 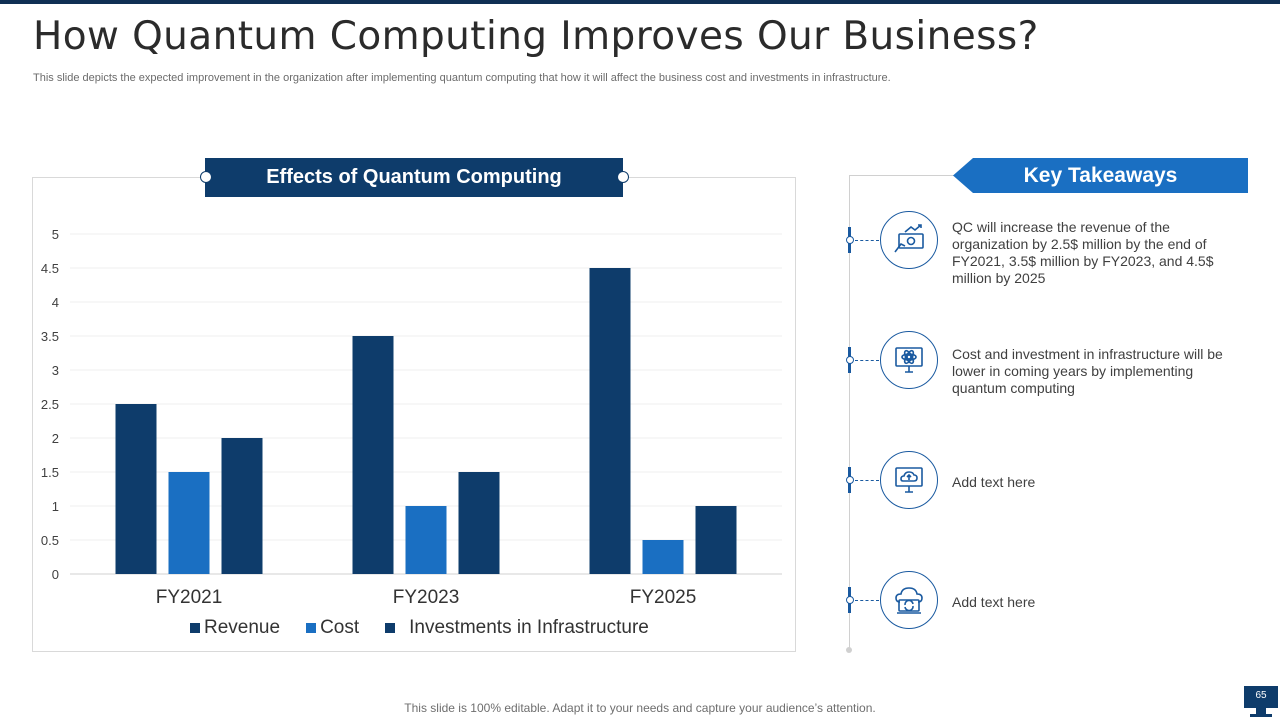 What do you see at coordinates (849, 650) in the screenshot?
I see `timeline-end-dot` at bounding box center [849, 650].